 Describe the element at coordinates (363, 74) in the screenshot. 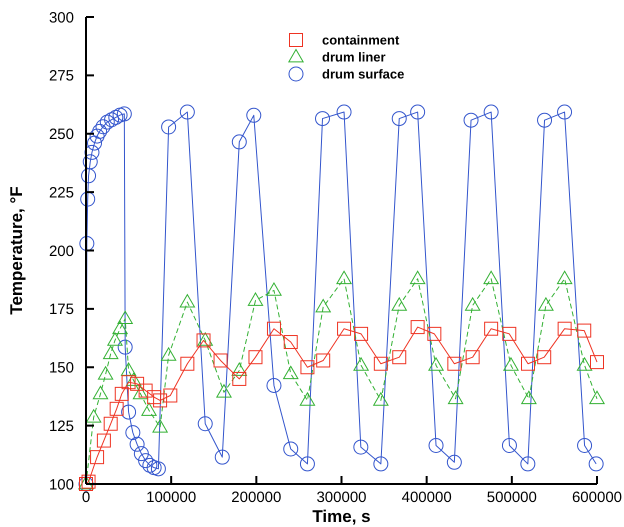

I see `legend-label: drum surface` at that location.